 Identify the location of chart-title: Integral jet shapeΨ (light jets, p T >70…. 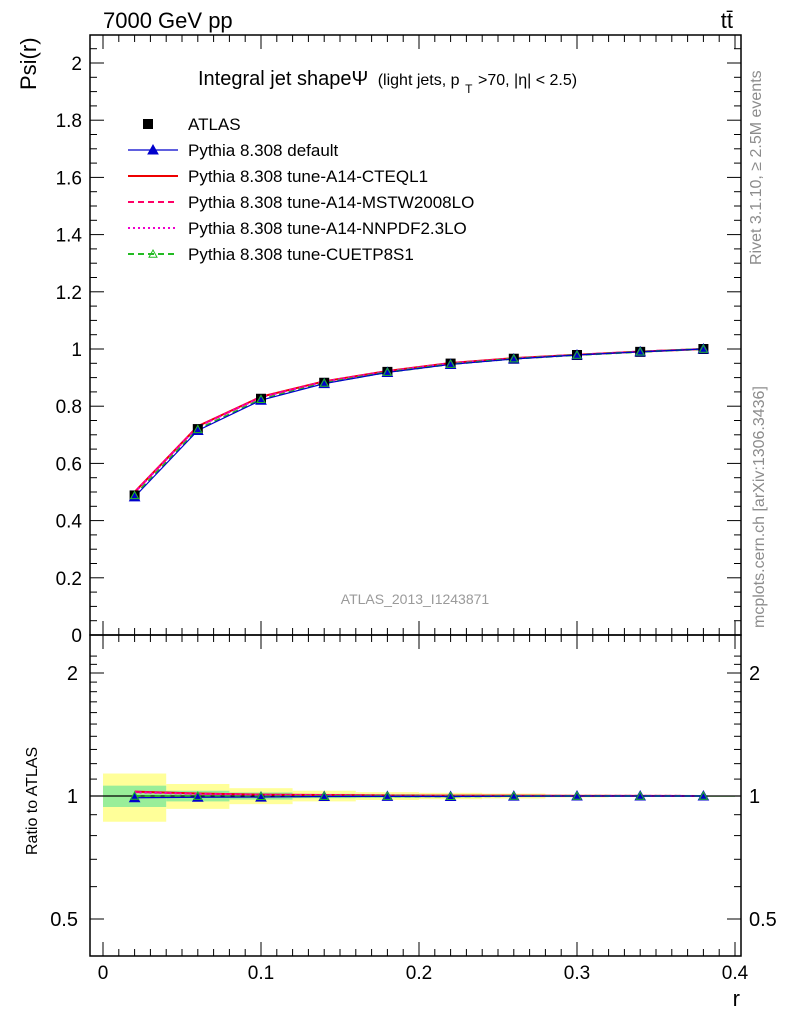
(387, 83).